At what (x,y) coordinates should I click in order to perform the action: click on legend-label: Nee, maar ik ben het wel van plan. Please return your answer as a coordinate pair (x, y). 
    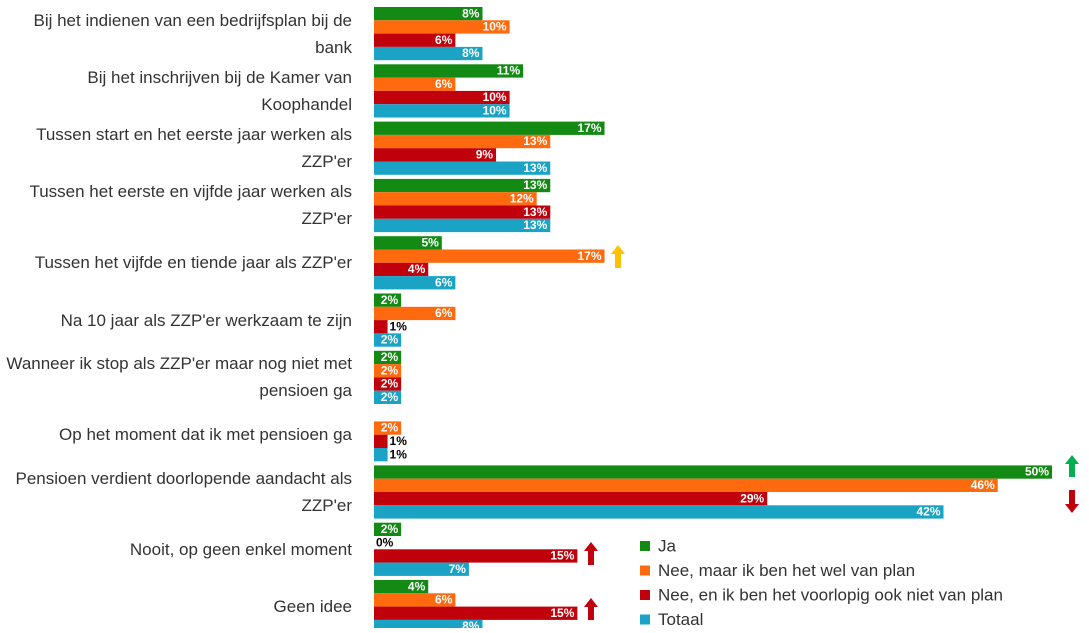
    Looking at the image, I should click on (786, 570).